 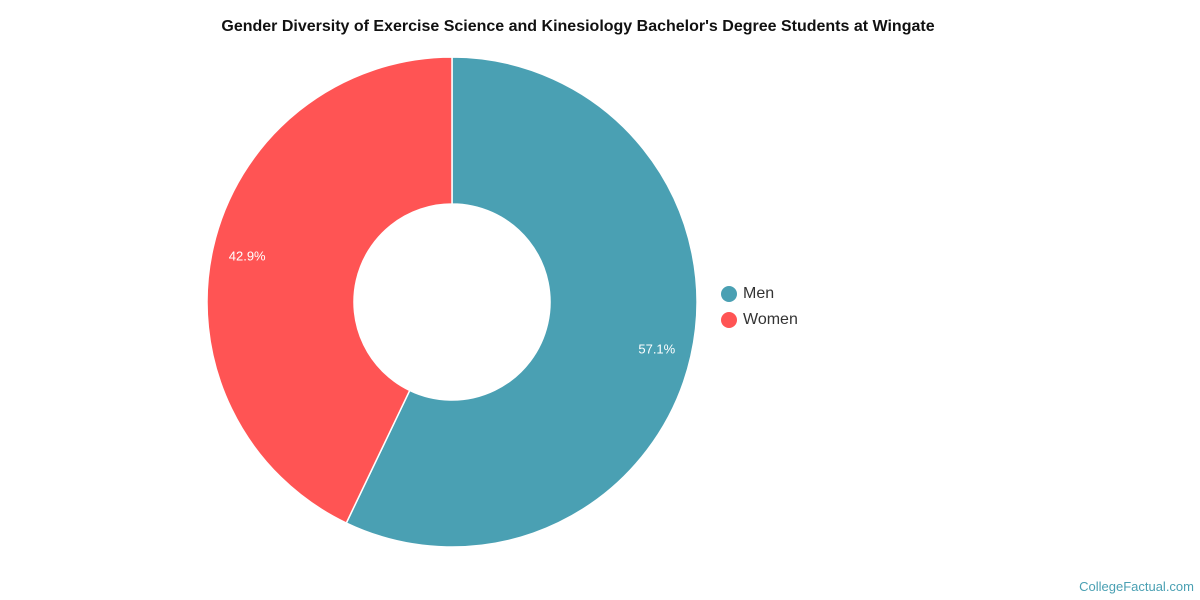 What do you see at coordinates (1136, 586) in the screenshot?
I see `watermark: CollegeFactual.com` at bounding box center [1136, 586].